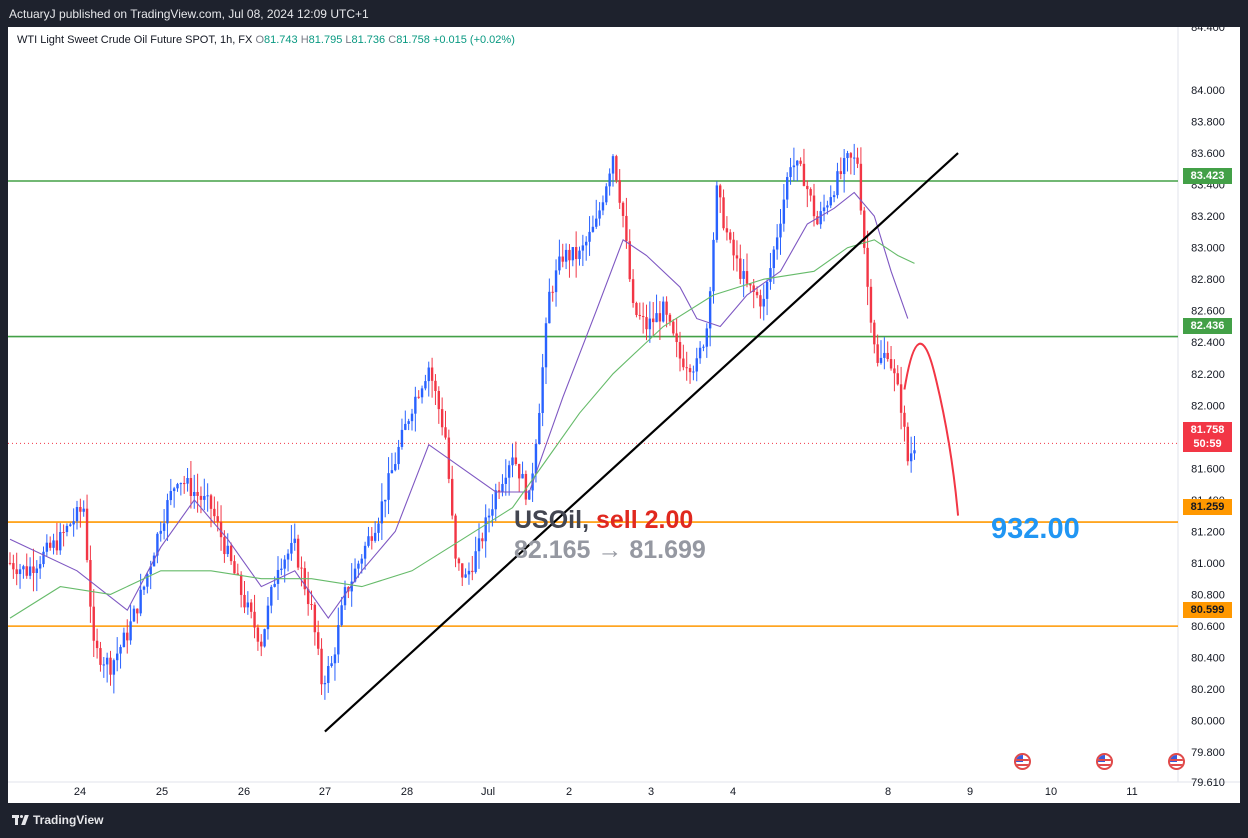  I want to click on x-tick-label: 10, so click(1051, 792).